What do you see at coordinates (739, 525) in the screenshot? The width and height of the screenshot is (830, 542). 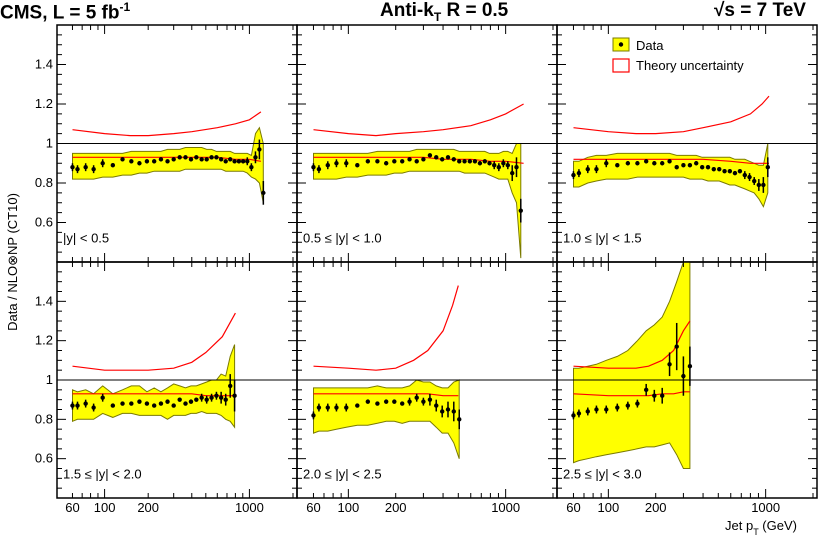 I see `x-axis-label-main: Jet p` at bounding box center [739, 525].